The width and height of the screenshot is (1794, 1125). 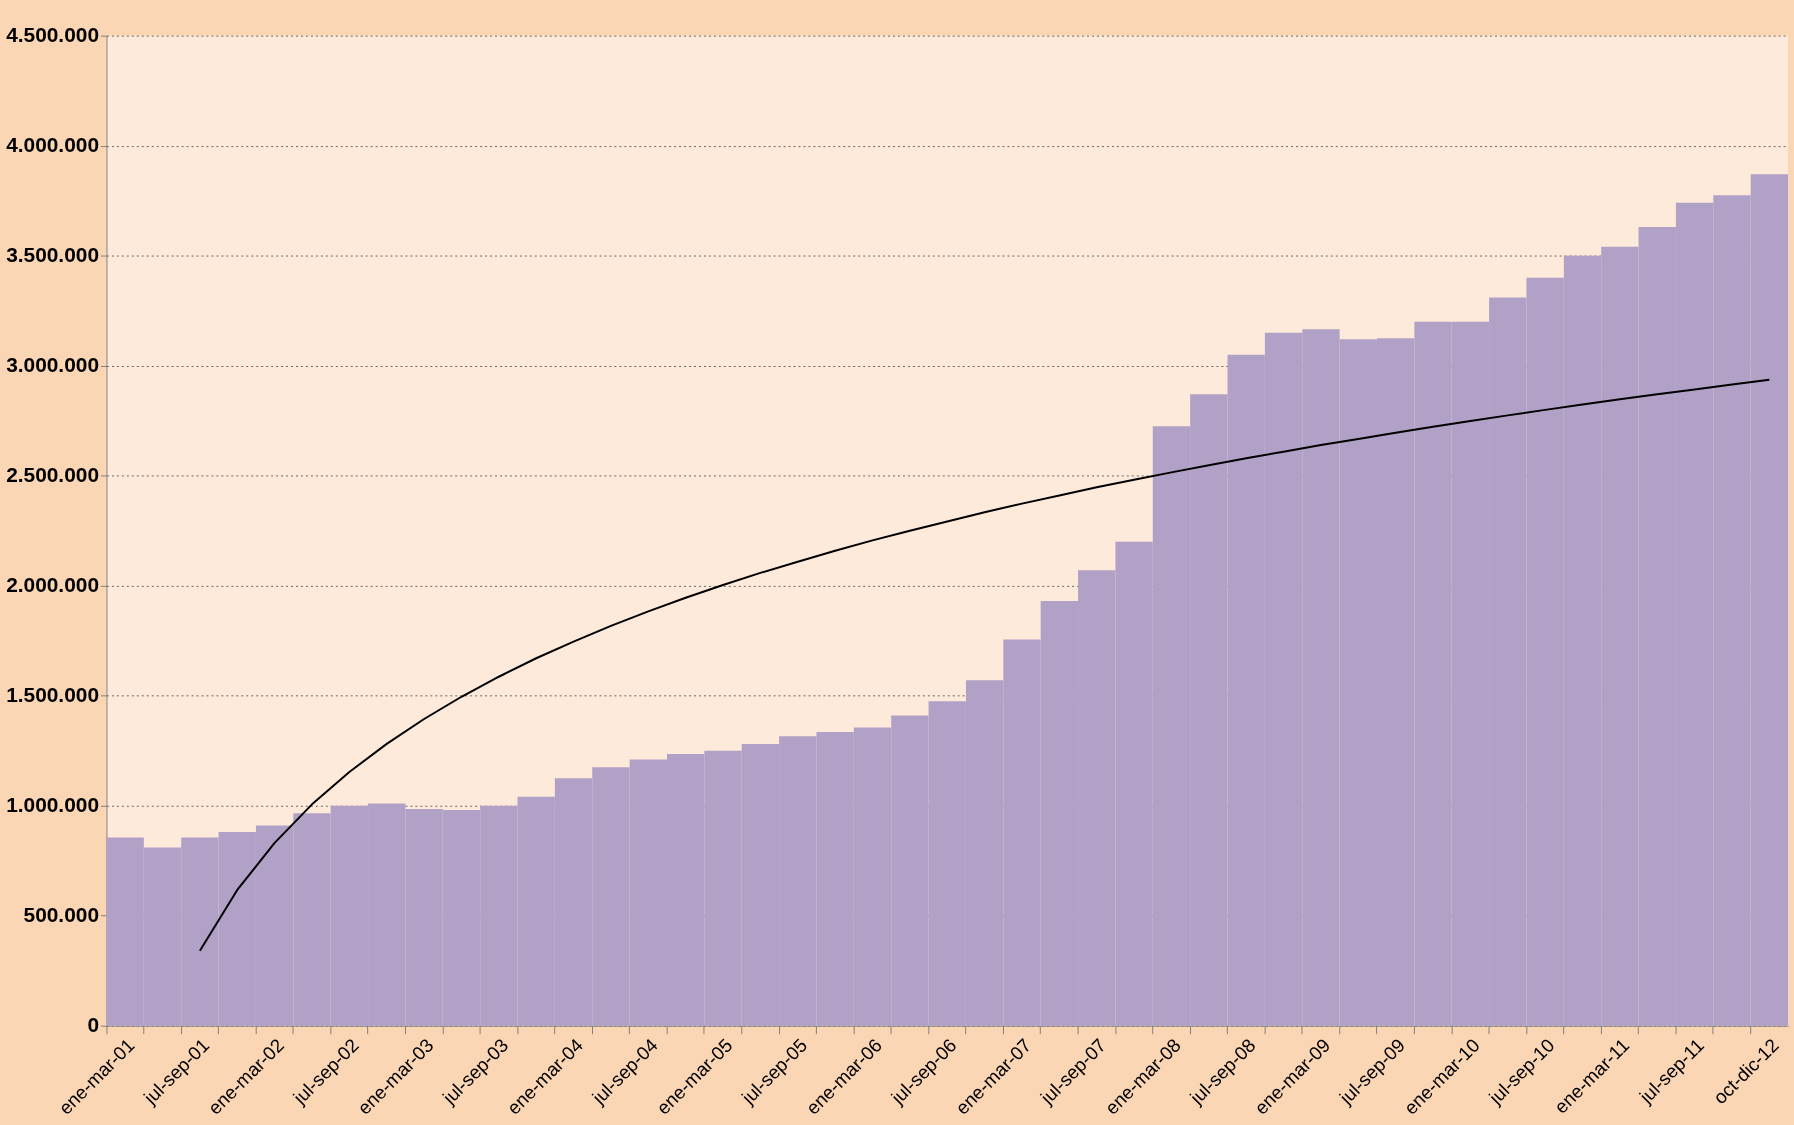 What do you see at coordinates (52, 475) in the screenshot?
I see `y-tick-label: 2.500.000` at bounding box center [52, 475].